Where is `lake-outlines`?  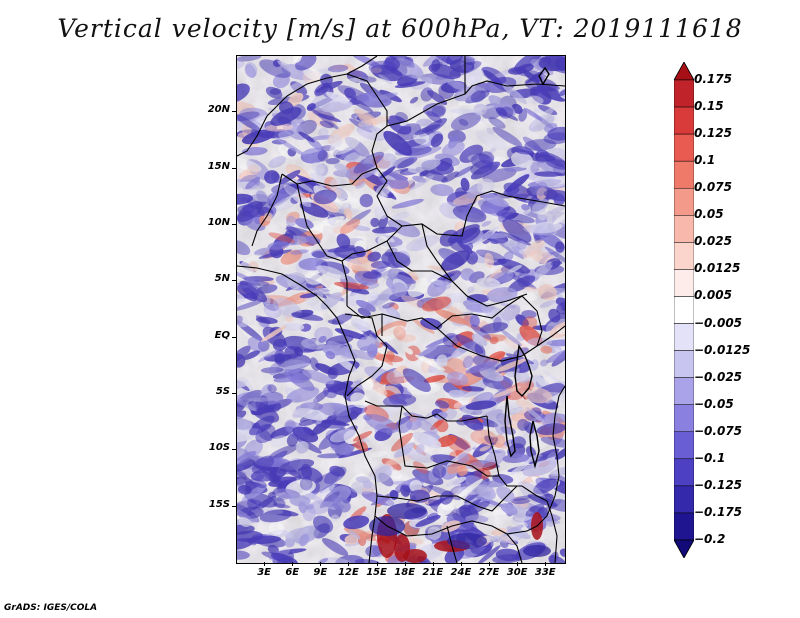
lake-outlines is located at coordinates (527, 267).